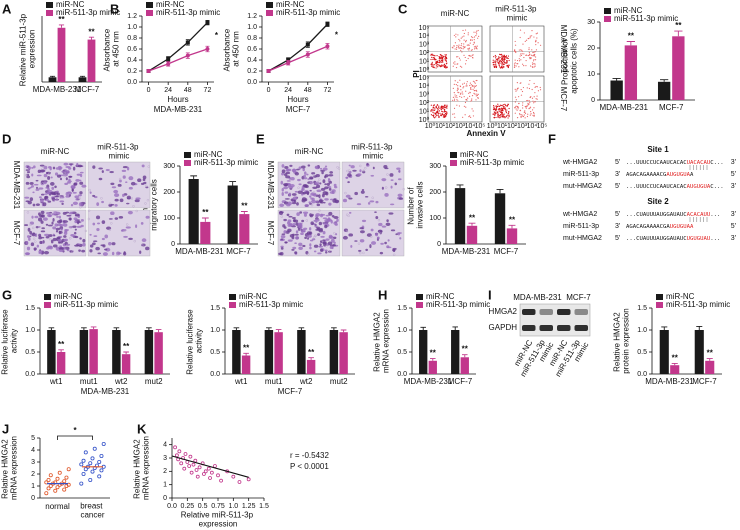 The height and width of the screenshot is (530, 740). What do you see at coordinates (188, 506) in the screenshot?
I see `x-tick-label: 0.25` at bounding box center [188, 506].